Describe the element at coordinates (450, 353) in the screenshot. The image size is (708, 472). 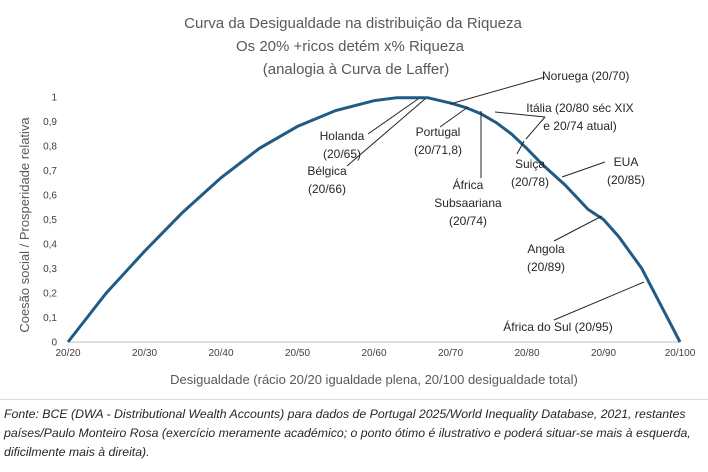
I see `x-tick-label: 20/70` at that location.